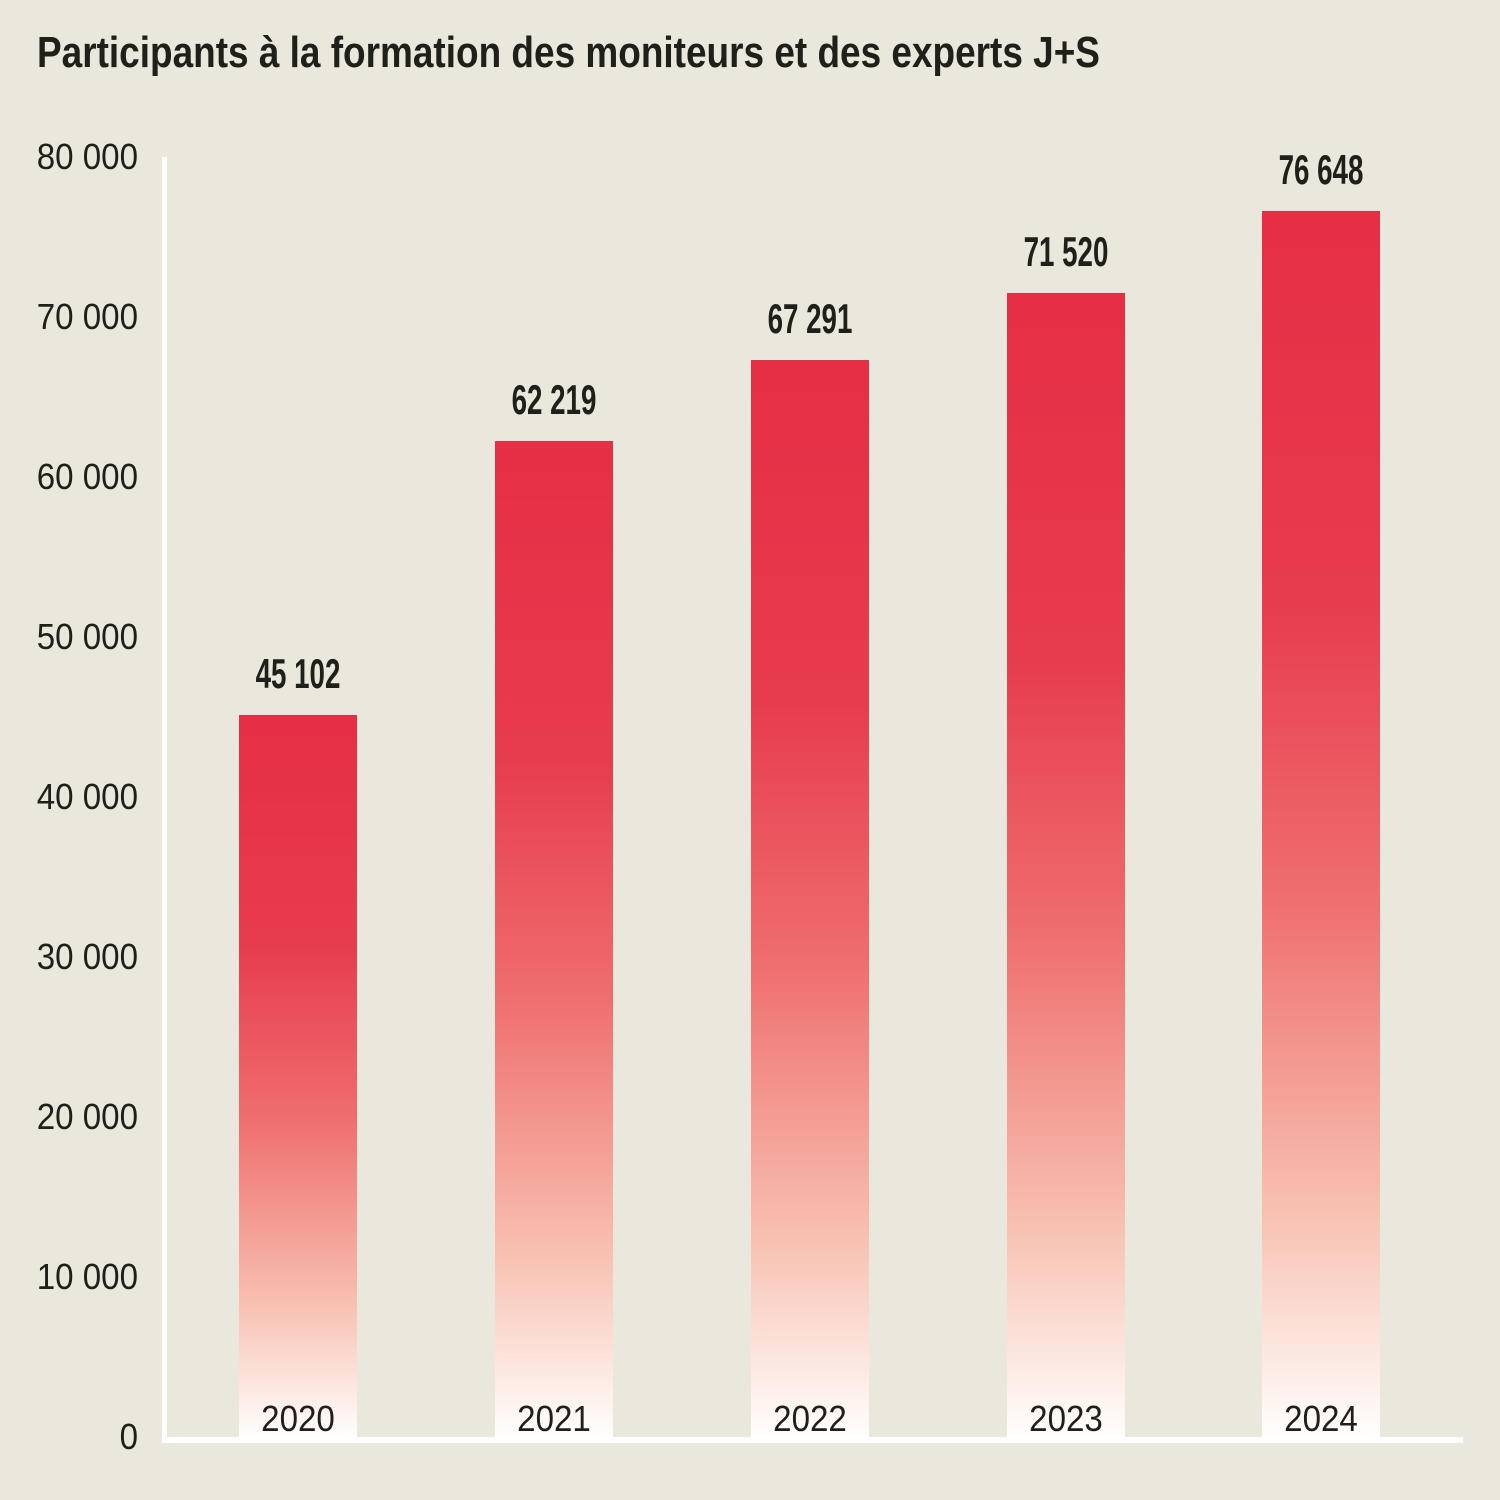  Describe the element at coordinates (554, 939) in the screenshot. I see `bar-2021` at that location.